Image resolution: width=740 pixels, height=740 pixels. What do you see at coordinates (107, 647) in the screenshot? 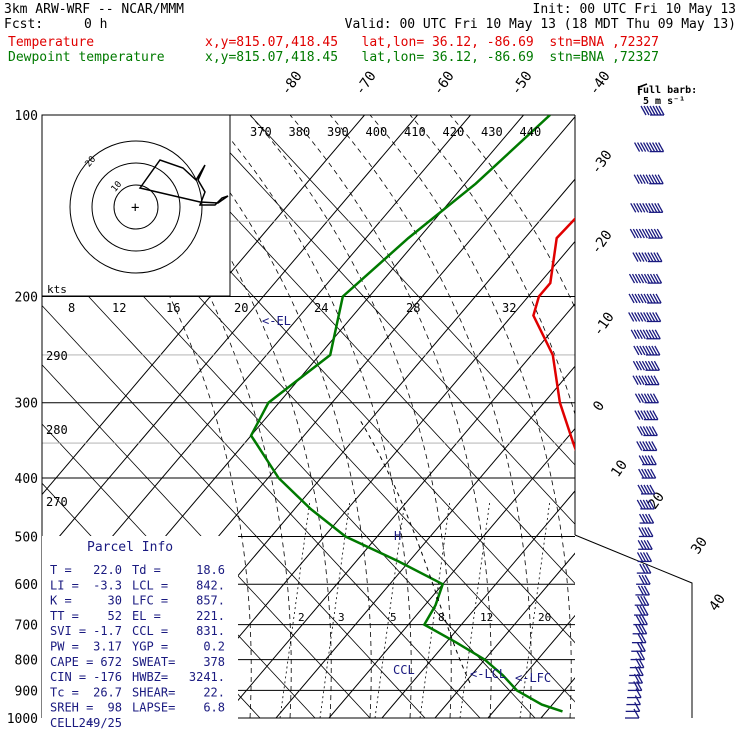
I see `parcel-value: 3.17` at bounding box center [107, 647].